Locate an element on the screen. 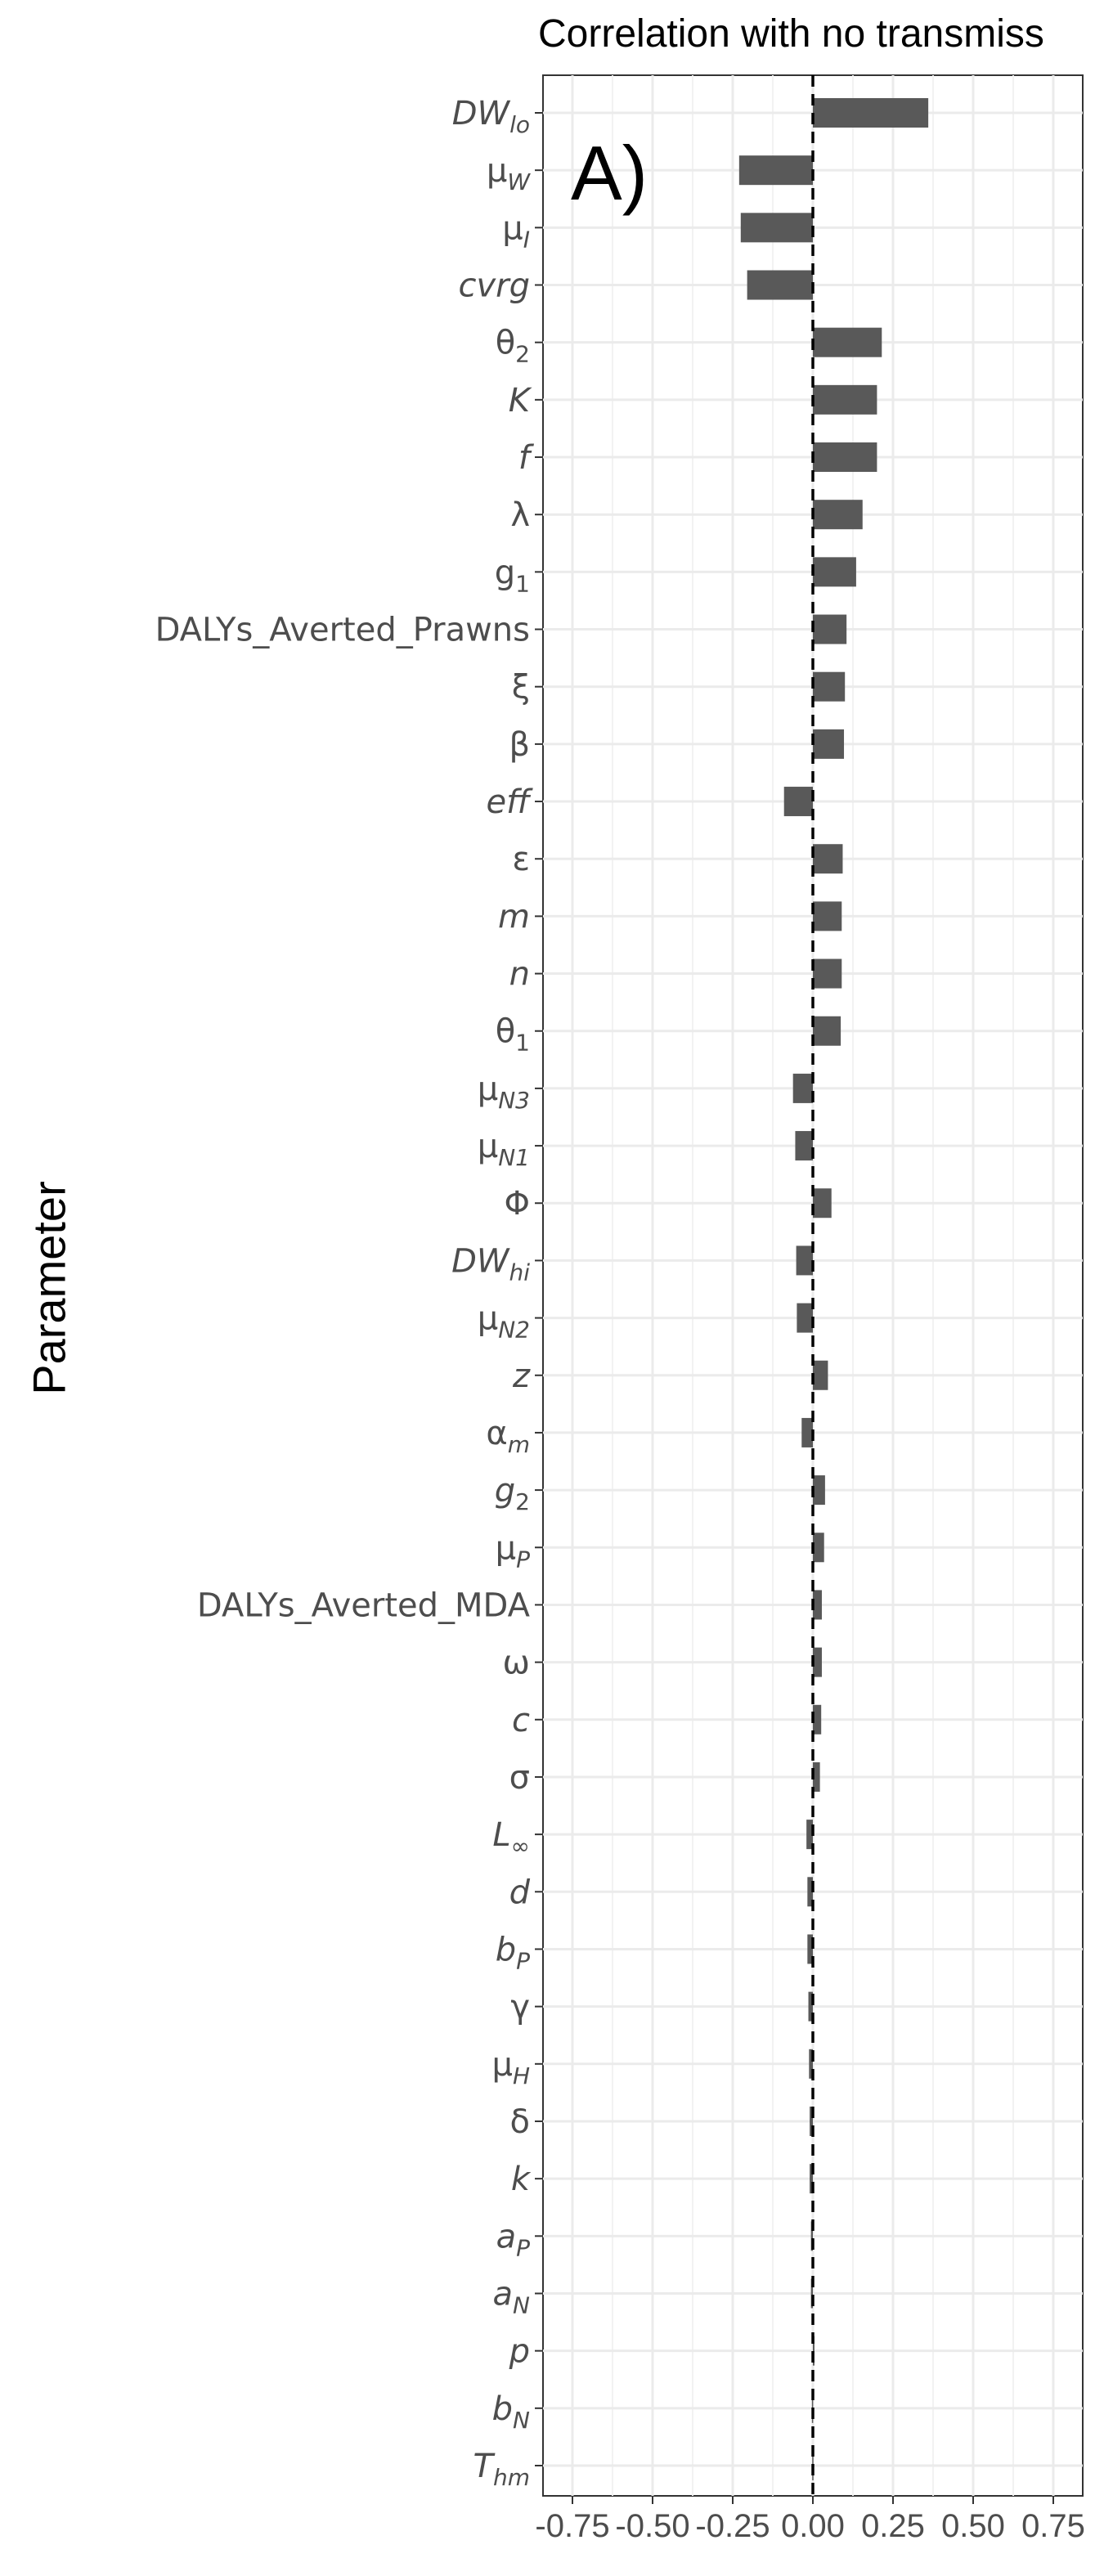  y-tick-label: cvrg is located at coordinates (495, 286).